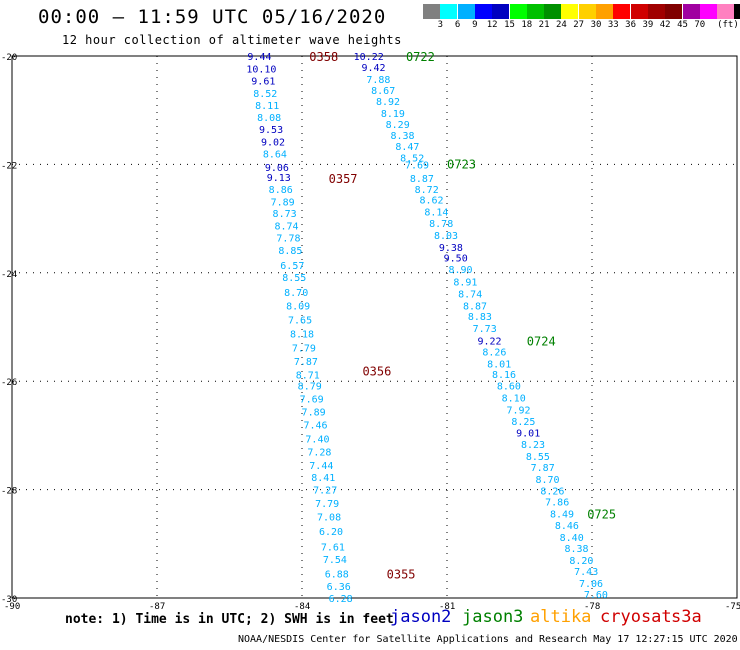  I want to click on wave-height-value: 7.60, so click(596, 595).